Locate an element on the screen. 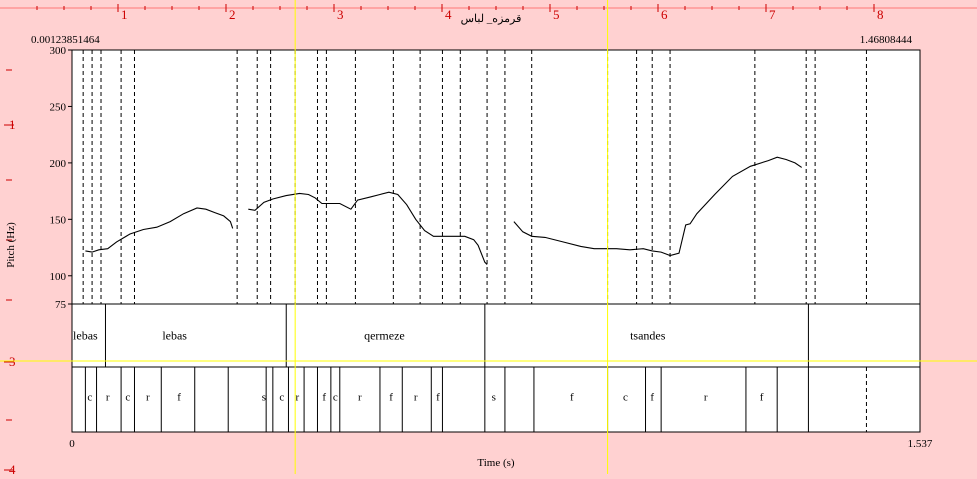 The width and height of the screenshot is (977, 479). y-tick-label: 75 is located at coordinates (61, 305).